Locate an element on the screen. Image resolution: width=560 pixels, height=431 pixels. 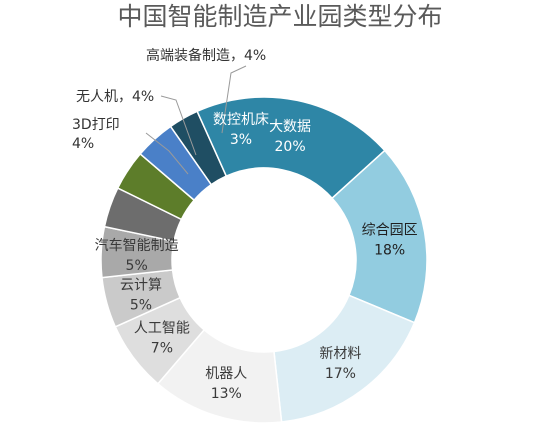
slice-value-label: 17% is located at coordinates (340, 374).